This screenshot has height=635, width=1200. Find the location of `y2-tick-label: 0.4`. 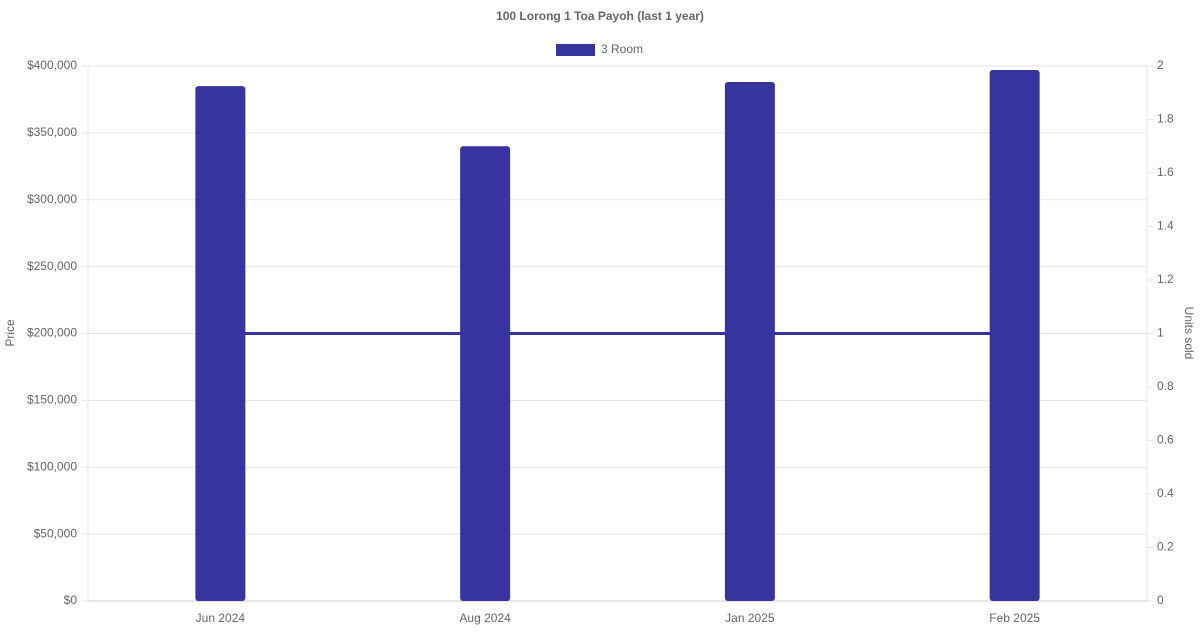

y2-tick-label: 0.4 is located at coordinates (1165, 493).